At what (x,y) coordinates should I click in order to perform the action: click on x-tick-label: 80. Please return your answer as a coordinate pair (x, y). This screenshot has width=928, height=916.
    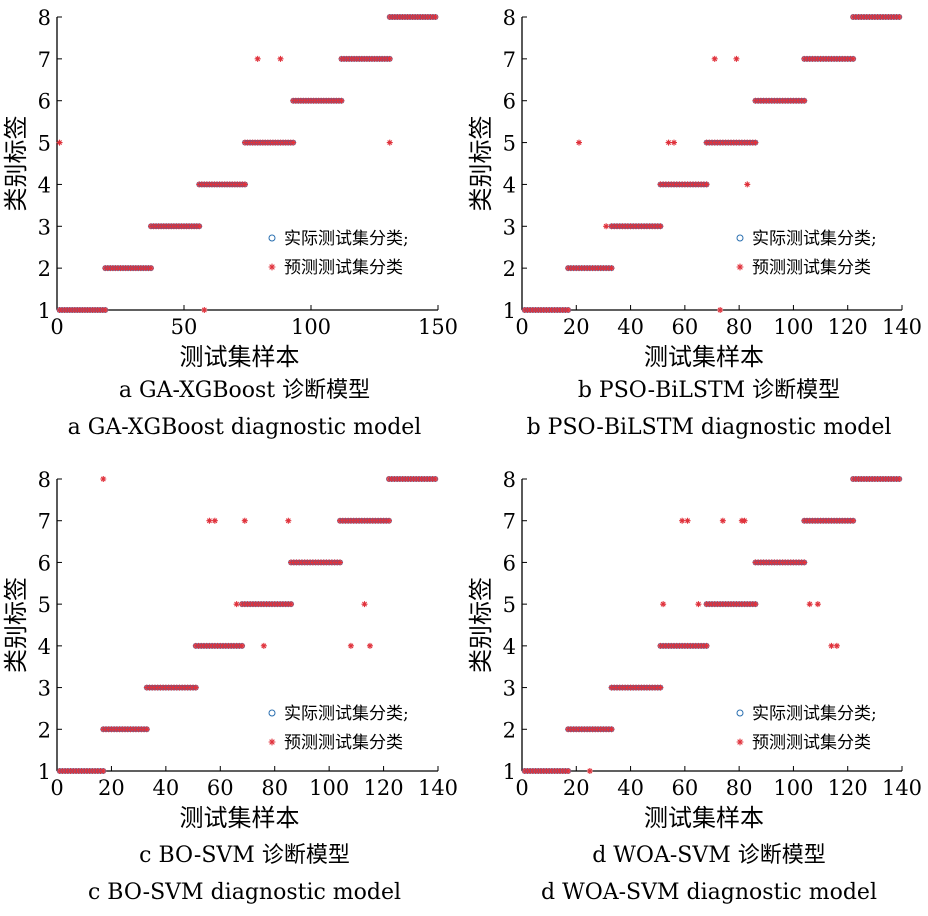
    Looking at the image, I should click on (274, 788).